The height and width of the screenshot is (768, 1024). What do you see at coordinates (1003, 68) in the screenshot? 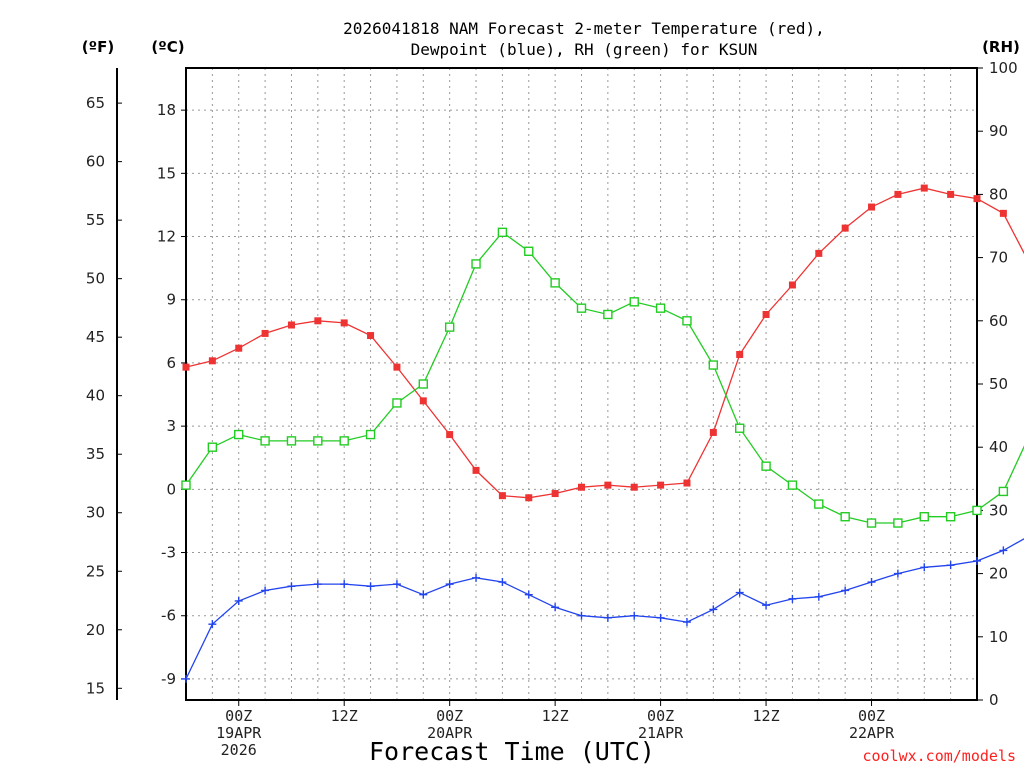
I see `rh-tick-label: 100` at bounding box center [1003, 68].